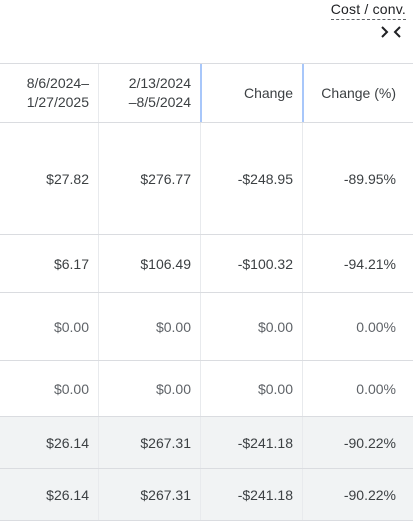 The height and width of the screenshot is (521, 413). What do you see at coordinates (368, 10) in the screenshot?
I see `cost-per-conversion-header: Cost / conv.` at bounding box center [368, 10].